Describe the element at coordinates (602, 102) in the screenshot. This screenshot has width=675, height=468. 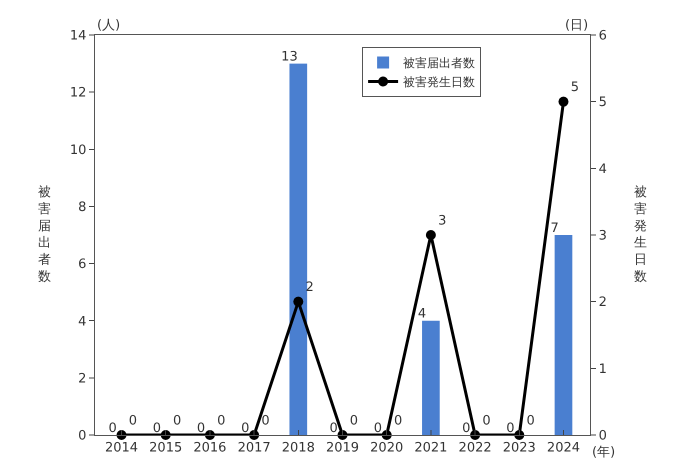
I see `y2-tick-label: 5` at that location.